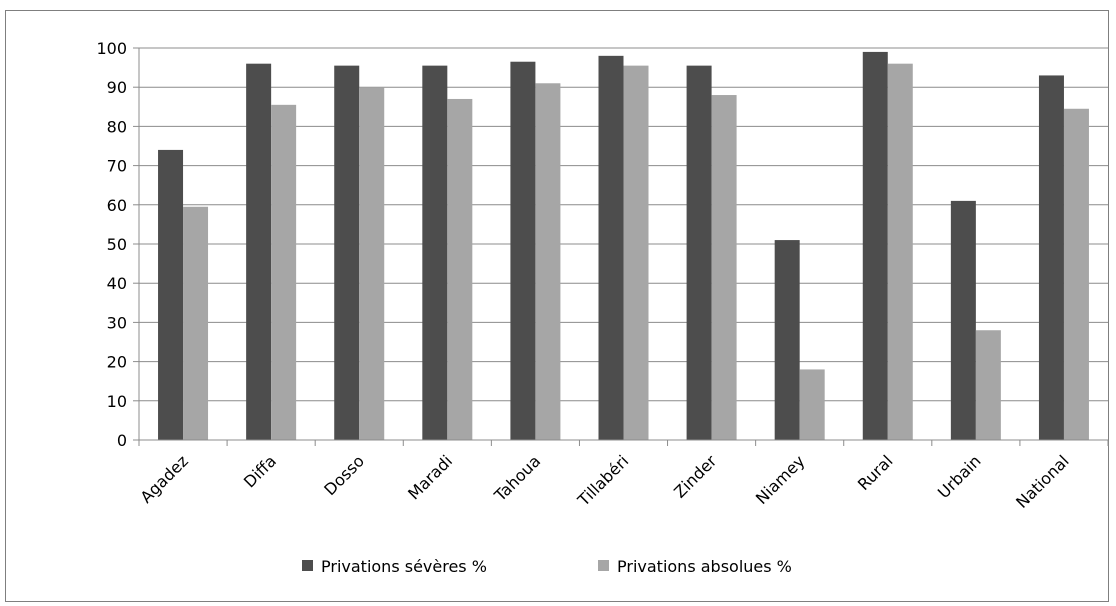  I want to click on x-tick-label: Tahoua, so click(517, 478).